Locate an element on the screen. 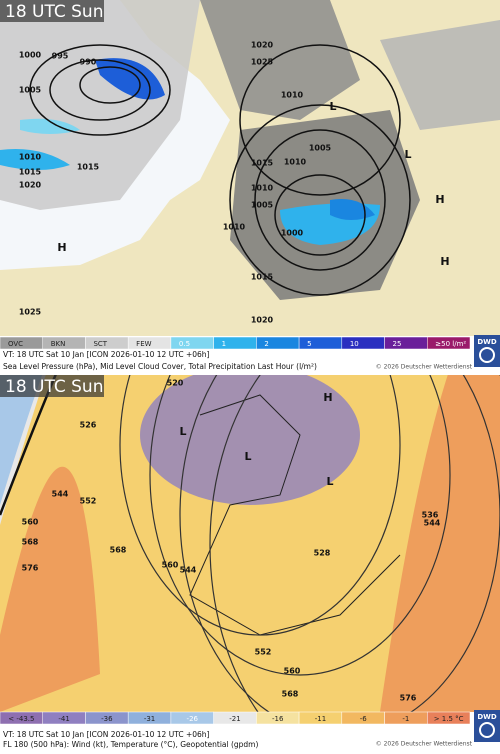  legend-label: 1 is located at coordinates (224, 344).